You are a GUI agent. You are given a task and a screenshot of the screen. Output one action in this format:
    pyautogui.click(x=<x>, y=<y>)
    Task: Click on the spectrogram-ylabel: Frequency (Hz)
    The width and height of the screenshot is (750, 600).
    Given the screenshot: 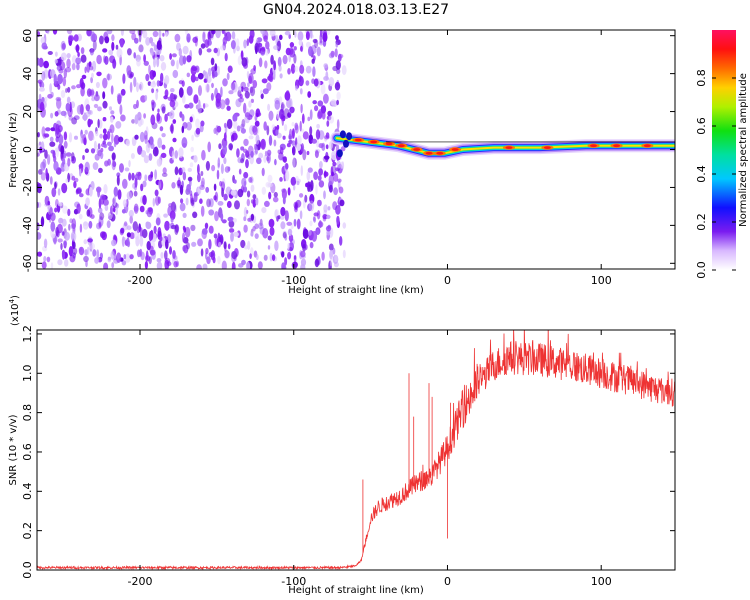 What is the action you would take?
    pyautogui.click(x=13, y=150)
    